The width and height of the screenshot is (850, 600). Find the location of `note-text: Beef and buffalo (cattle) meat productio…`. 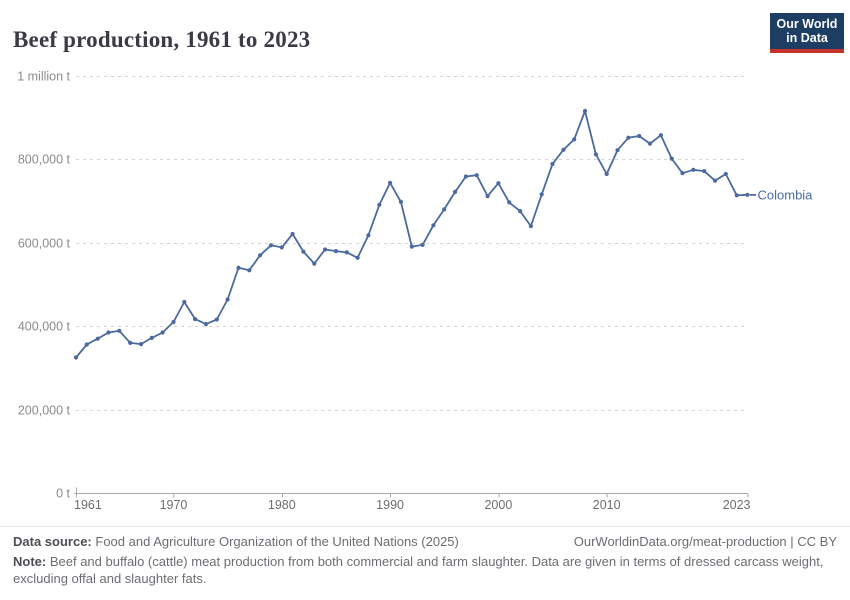

note-text: Beef and buffalo (cattle) meat productio… is located at coordinates (418, 570).